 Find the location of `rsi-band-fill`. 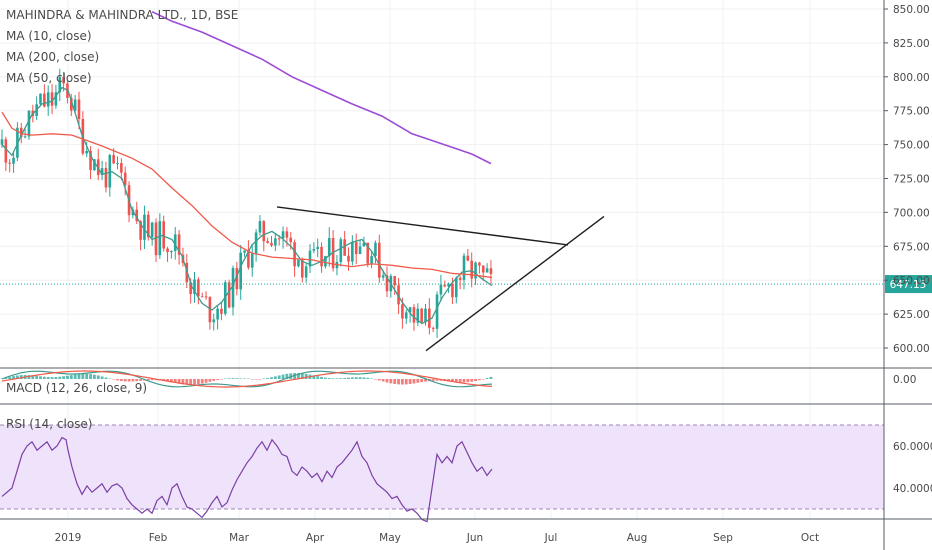

rsi-band-fill is located at coordinates (442, 467).